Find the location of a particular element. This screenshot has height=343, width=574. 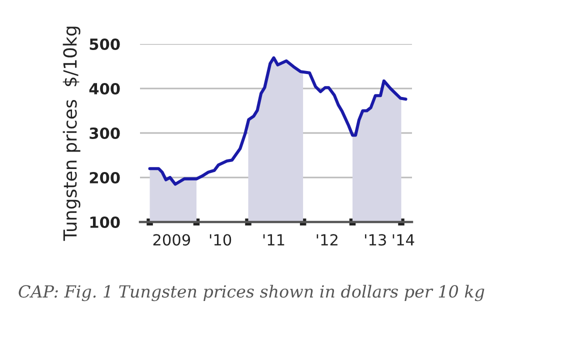

x-tick-label: '12 is located at coordinates (327, 240).